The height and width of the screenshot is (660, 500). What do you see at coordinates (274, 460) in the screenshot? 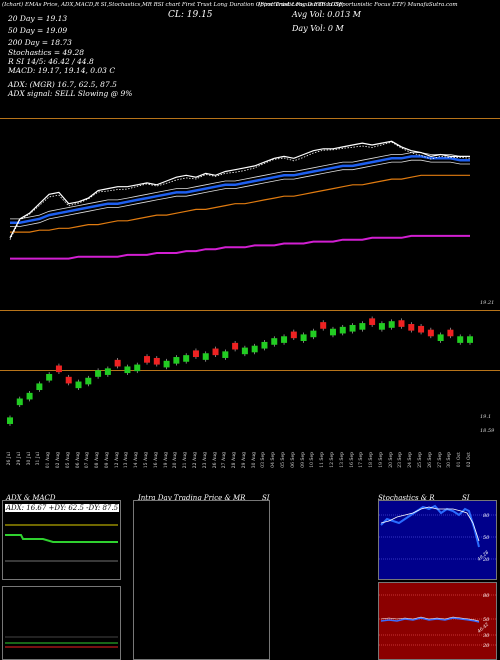
I see `date-label: 04 Sep` at bounding box center [274, 460].